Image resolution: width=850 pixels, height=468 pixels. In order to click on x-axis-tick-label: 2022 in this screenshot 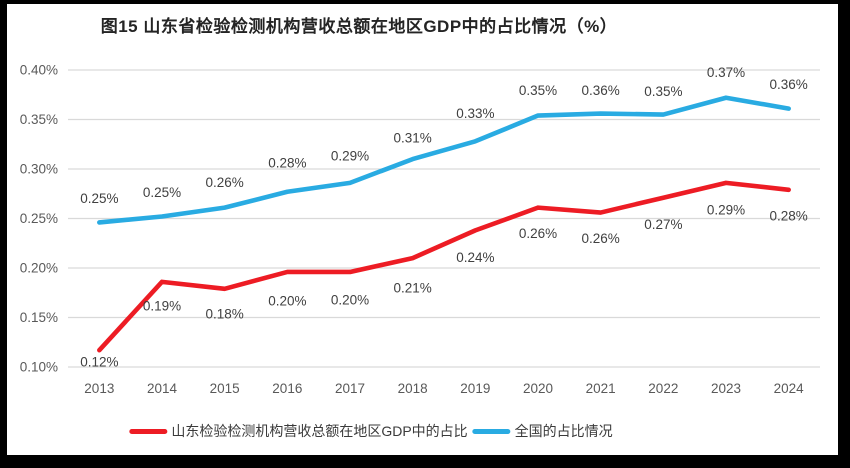, I will do `click(663, 388)`.